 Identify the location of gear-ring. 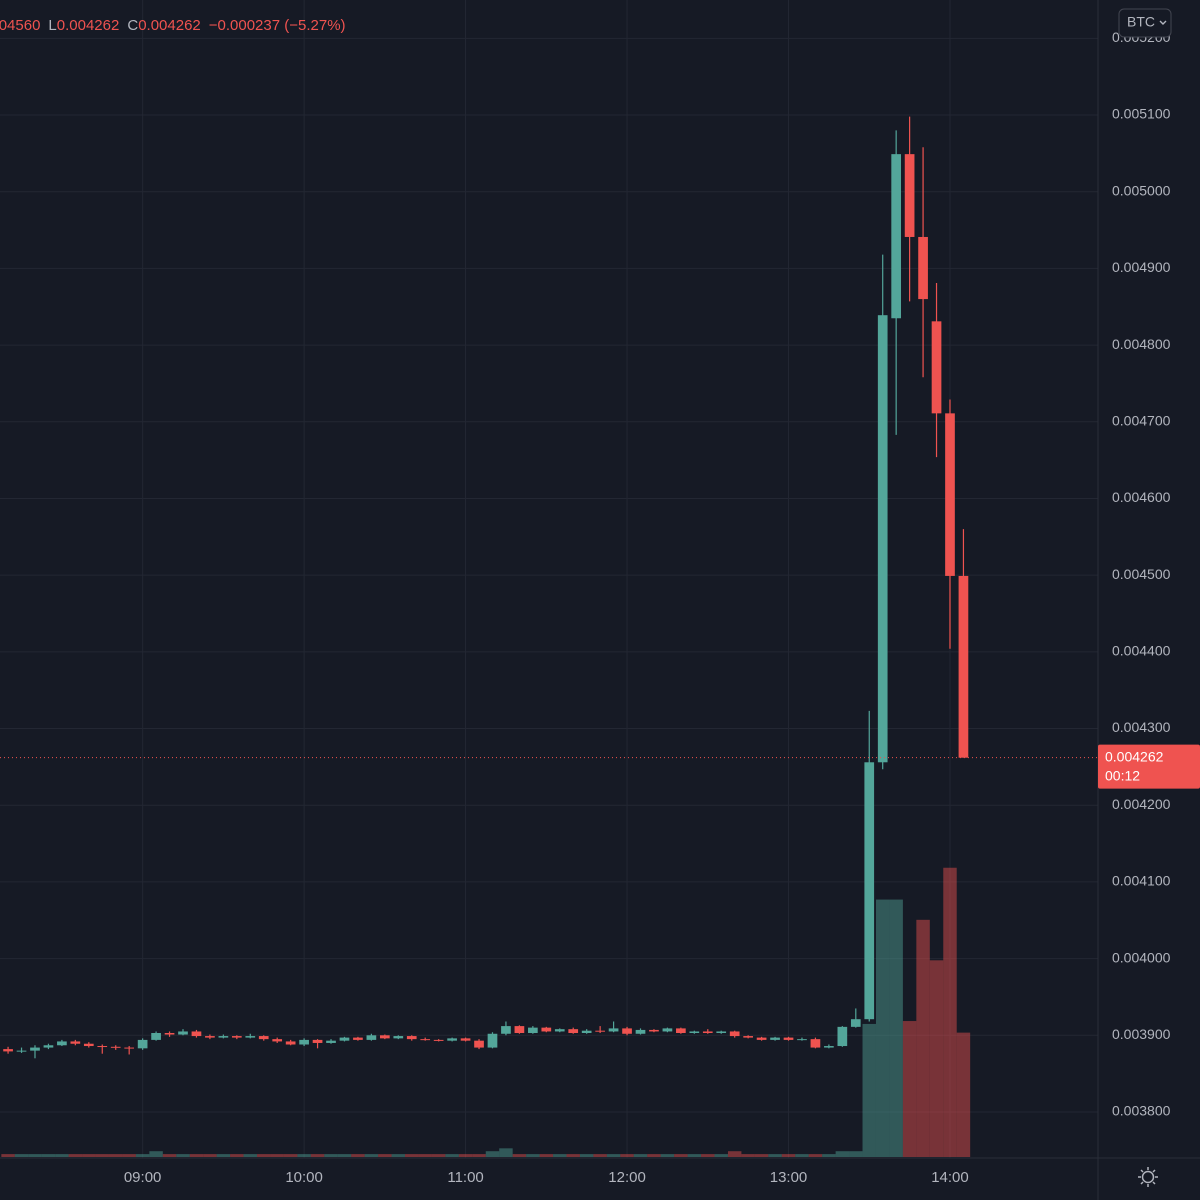
(1148, 1177).